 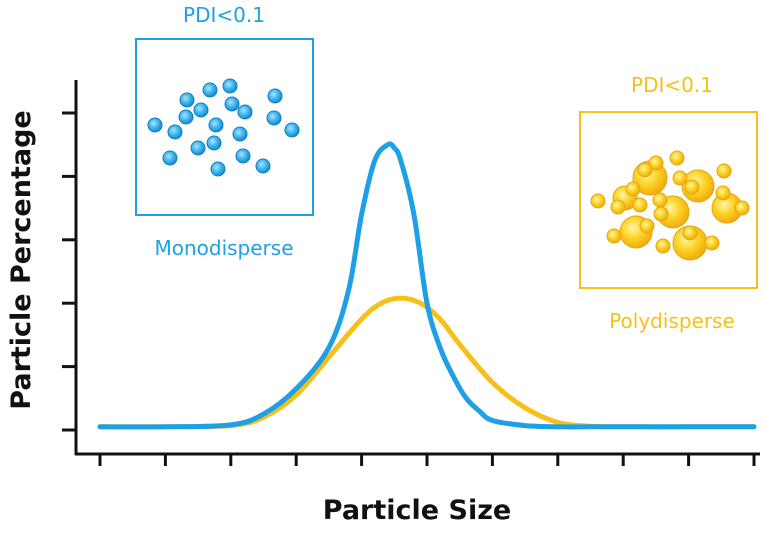 I want to click on monodisperse-label: Monodisperse, so click(x=223, y=248).